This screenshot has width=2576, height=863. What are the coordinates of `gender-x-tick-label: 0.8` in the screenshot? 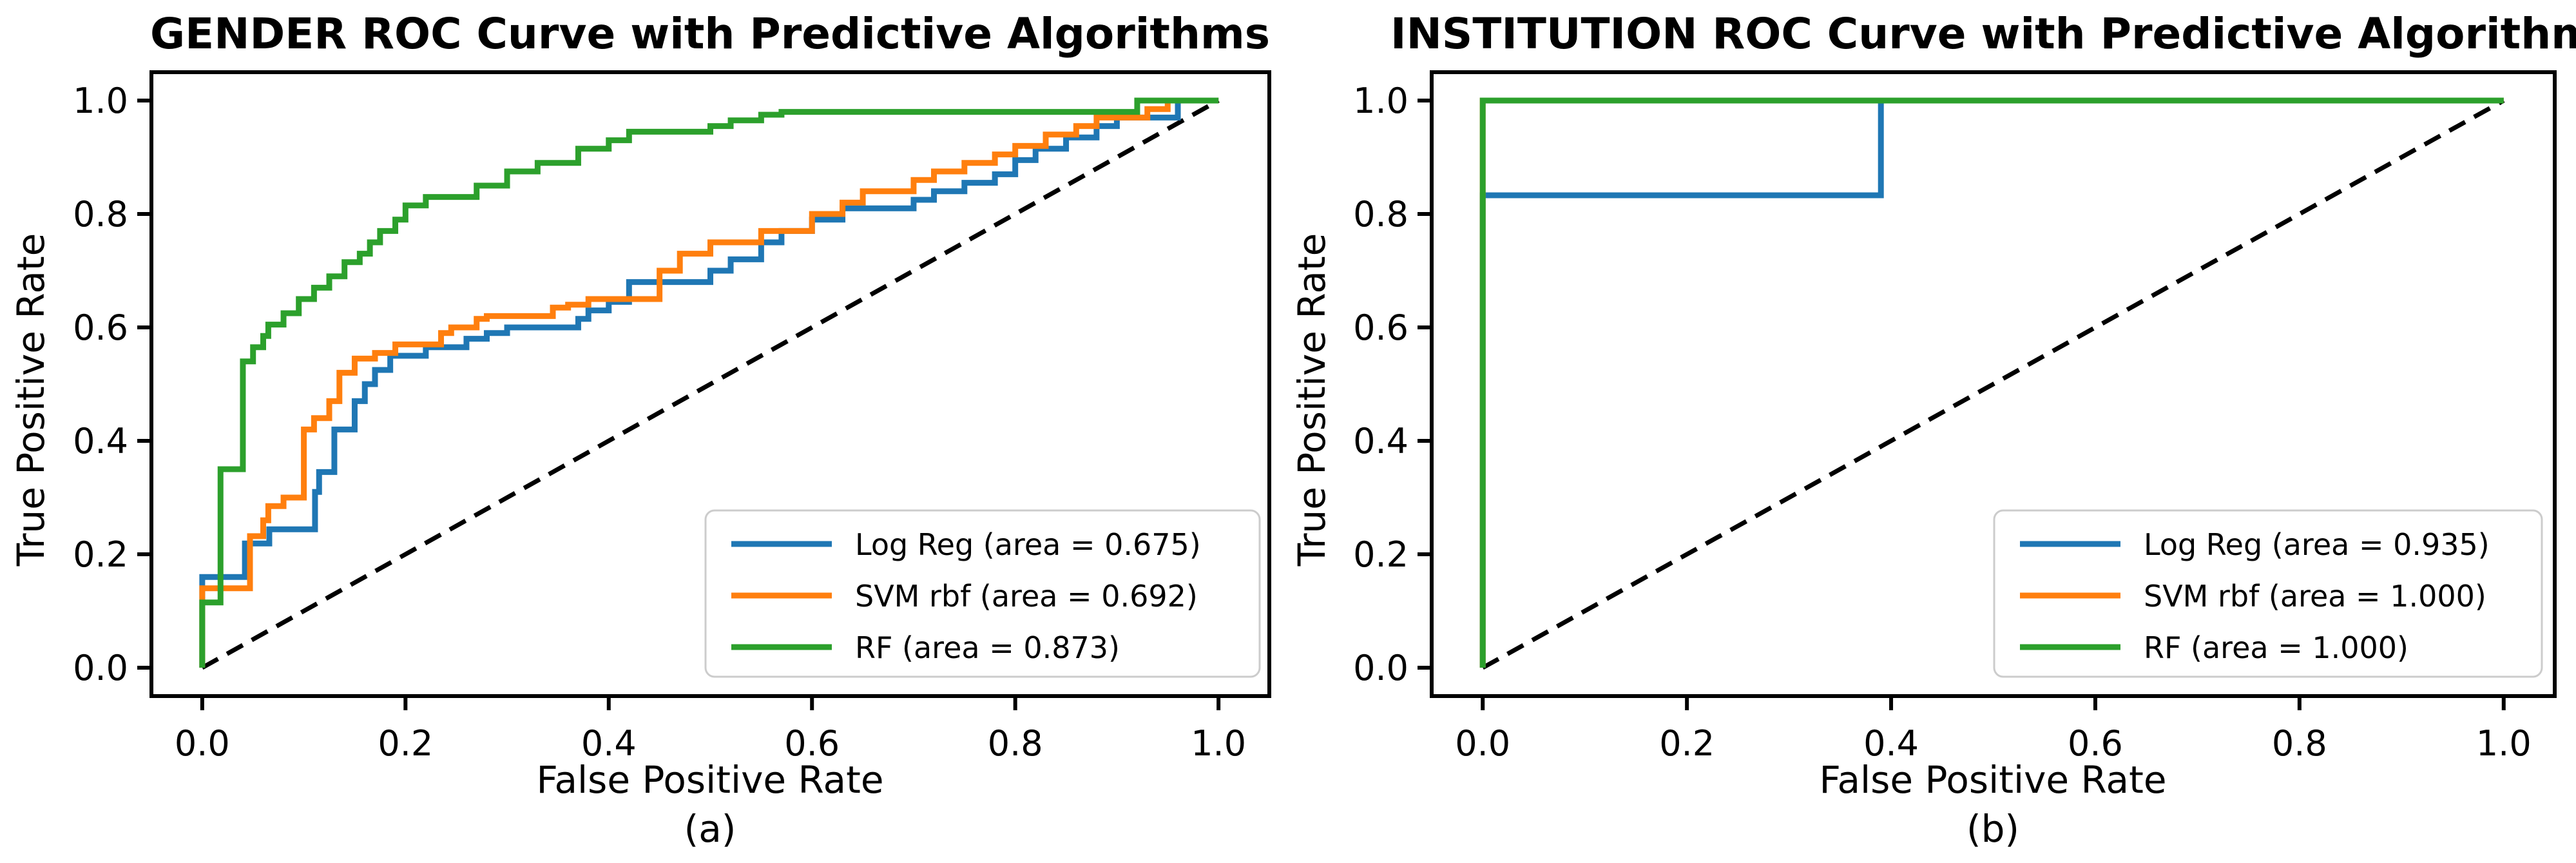 It's located at (1016, 743).